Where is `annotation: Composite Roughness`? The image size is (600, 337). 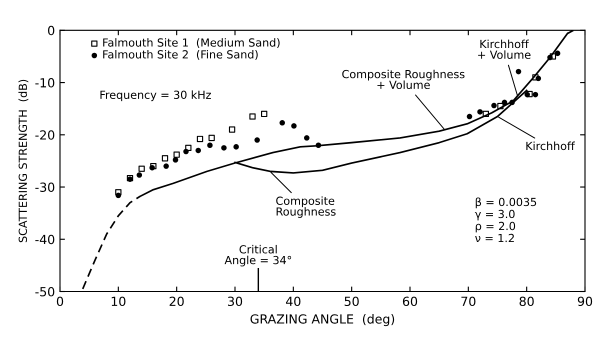 annotation: Composite Roughness is located at coordinates (306, 207).